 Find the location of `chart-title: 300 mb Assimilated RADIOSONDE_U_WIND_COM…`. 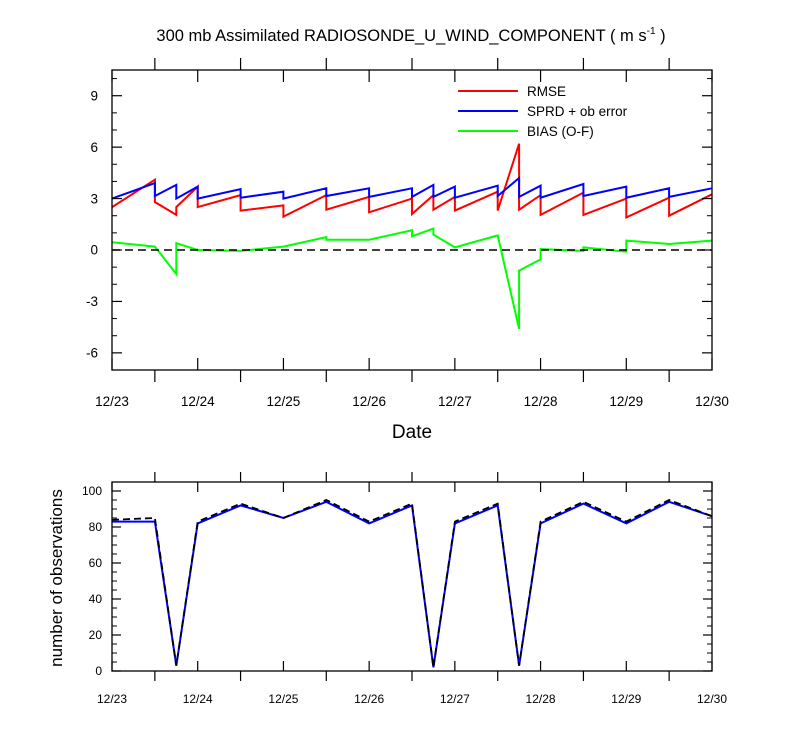

chart-title: 300 mb Assimilated RADIOSONDE_U_WIND_COM… is located at coordinates (410, 35).